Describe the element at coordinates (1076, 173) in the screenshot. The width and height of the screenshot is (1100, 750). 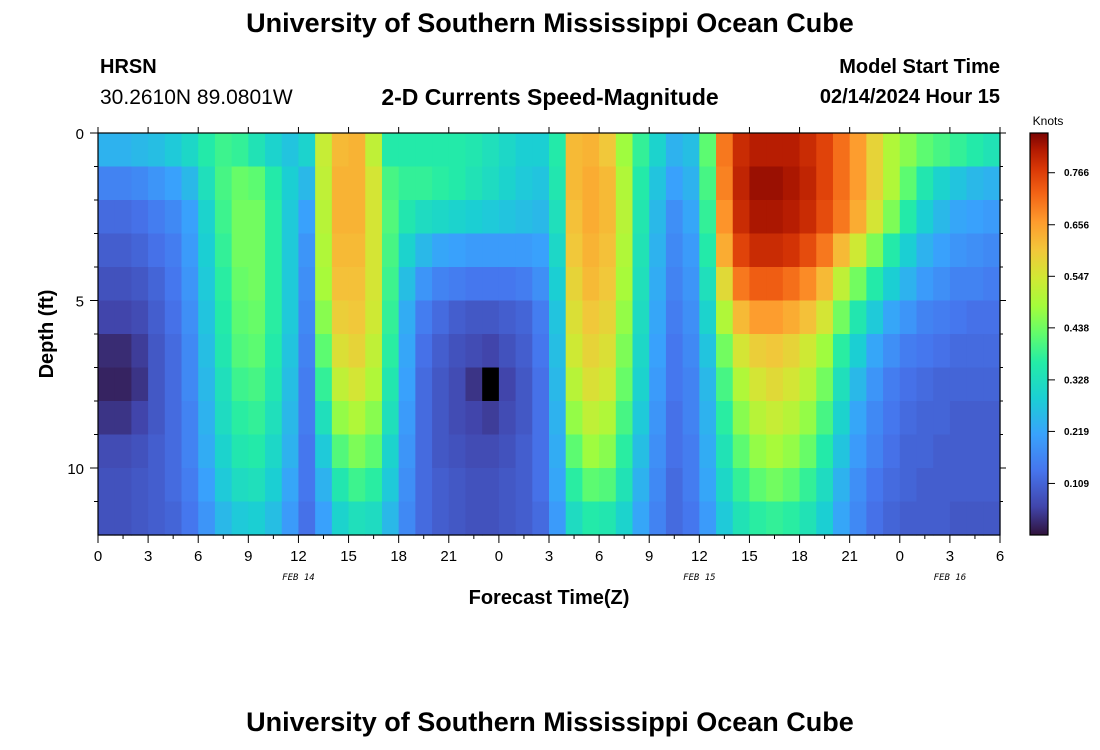
I see `colorbar-tick-label: 0.766` at that location.